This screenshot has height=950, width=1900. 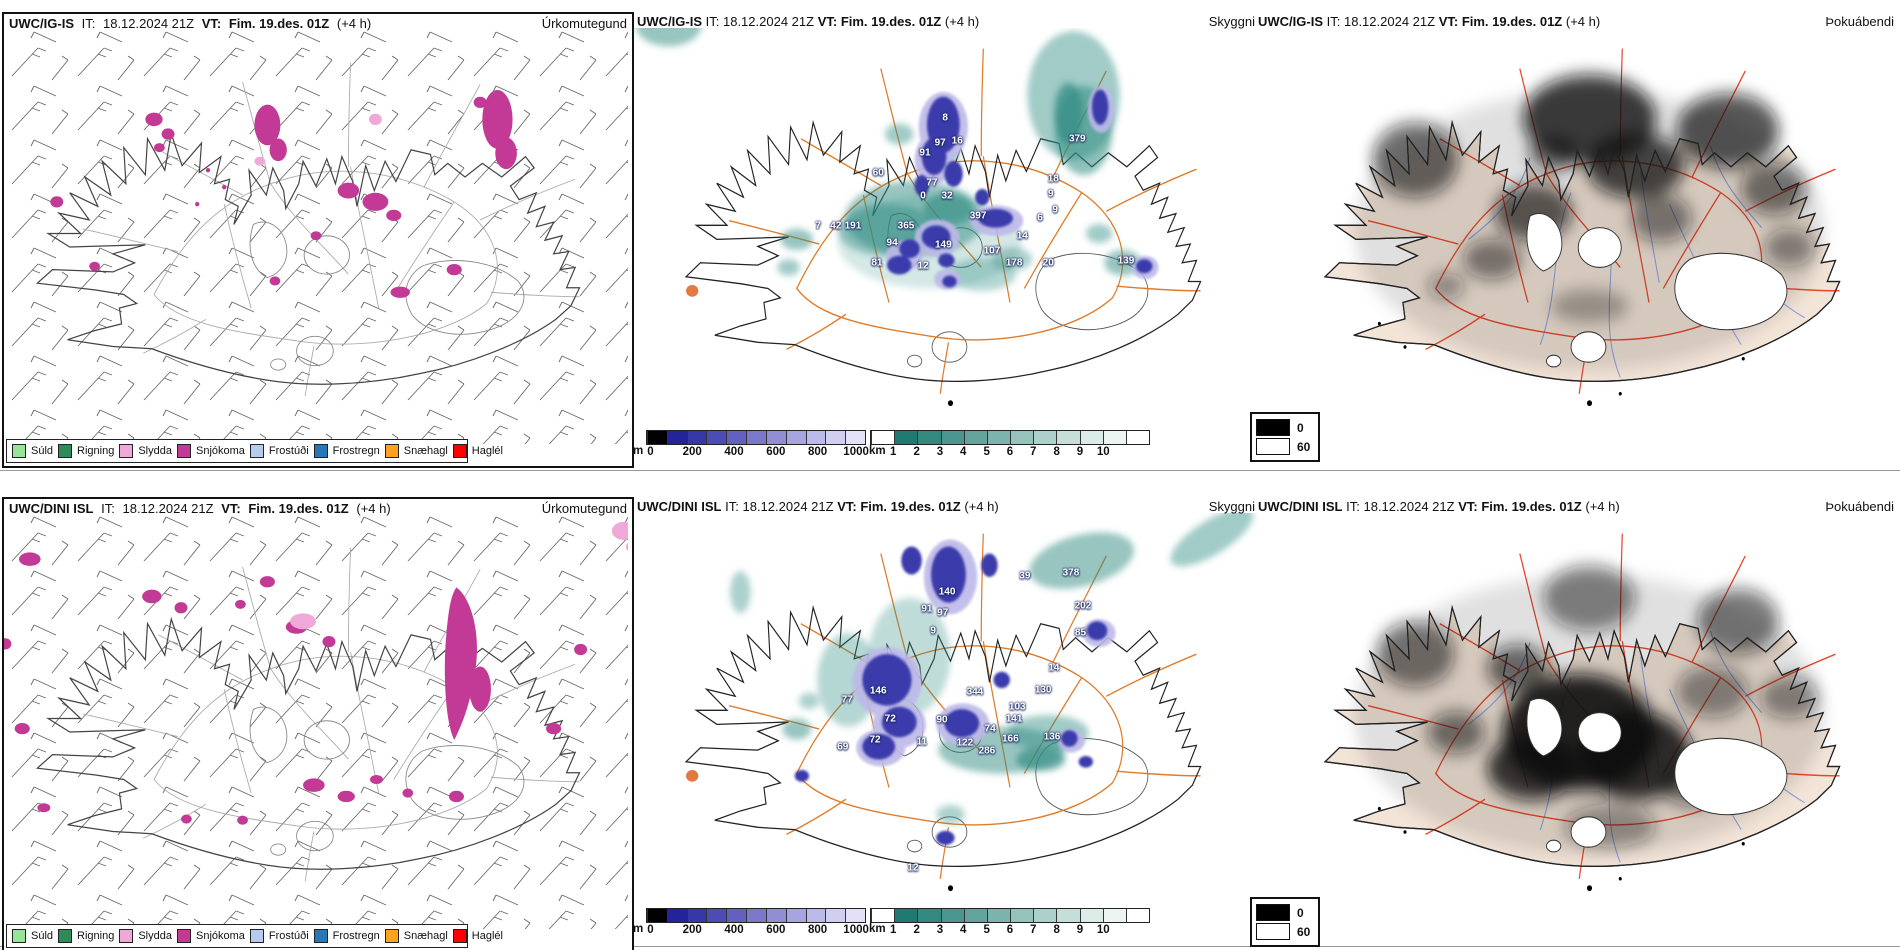 What do you see at coordinates (584, 508) in the screenshot?
I see `product-title: Úrkomutegund` at bounding box center [584, 508].